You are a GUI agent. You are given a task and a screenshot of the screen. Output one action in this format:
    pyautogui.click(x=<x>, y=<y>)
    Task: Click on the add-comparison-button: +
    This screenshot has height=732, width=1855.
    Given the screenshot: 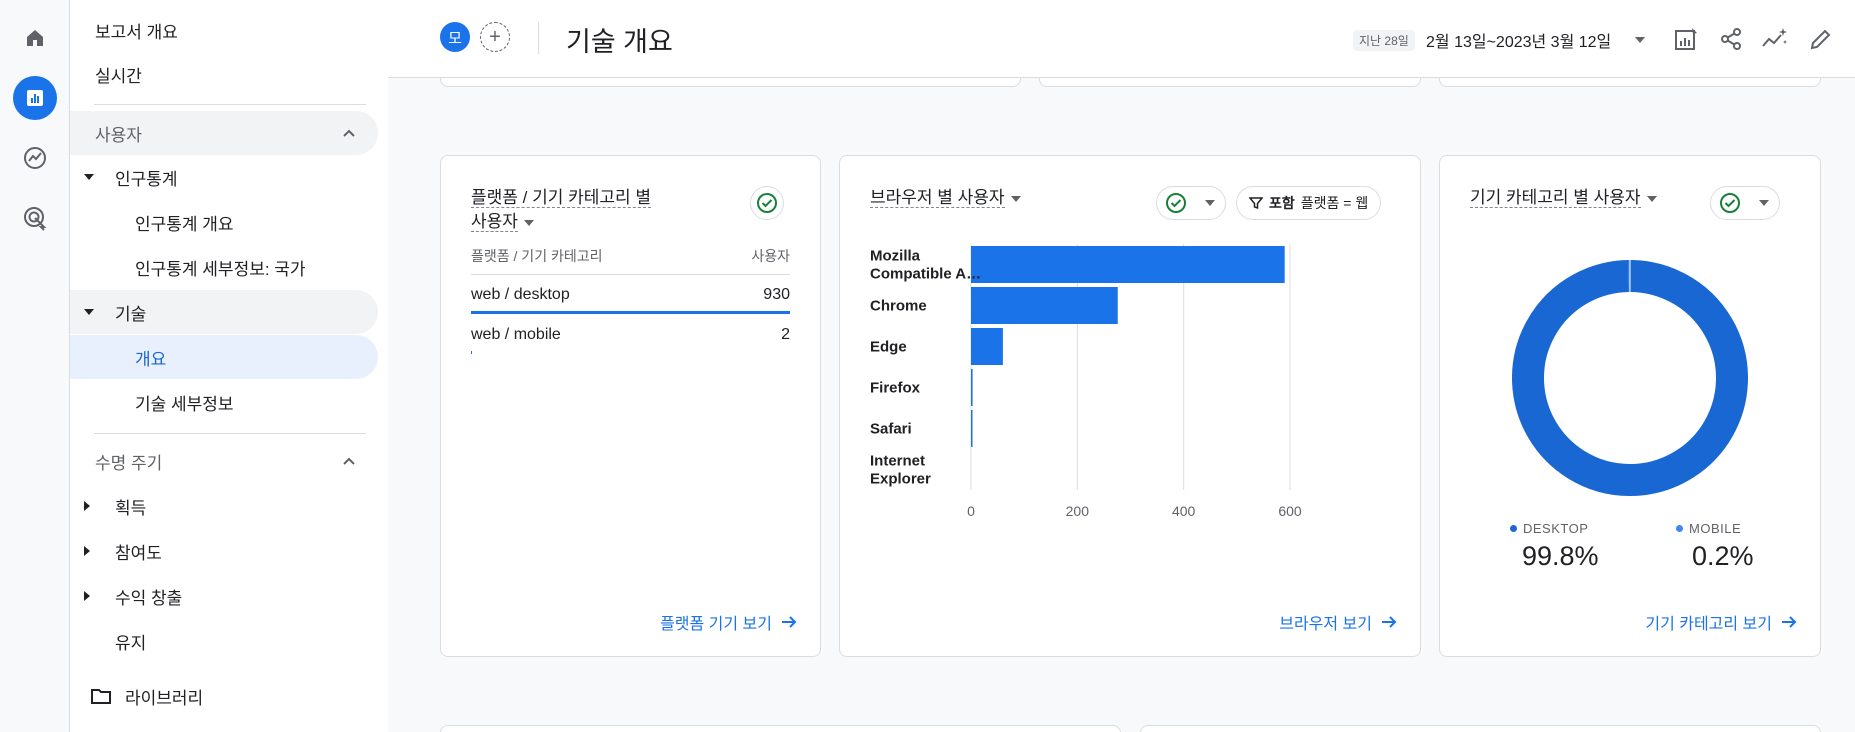 What is the action you would take?
    pyautogui.click(x=495, y=37)
    